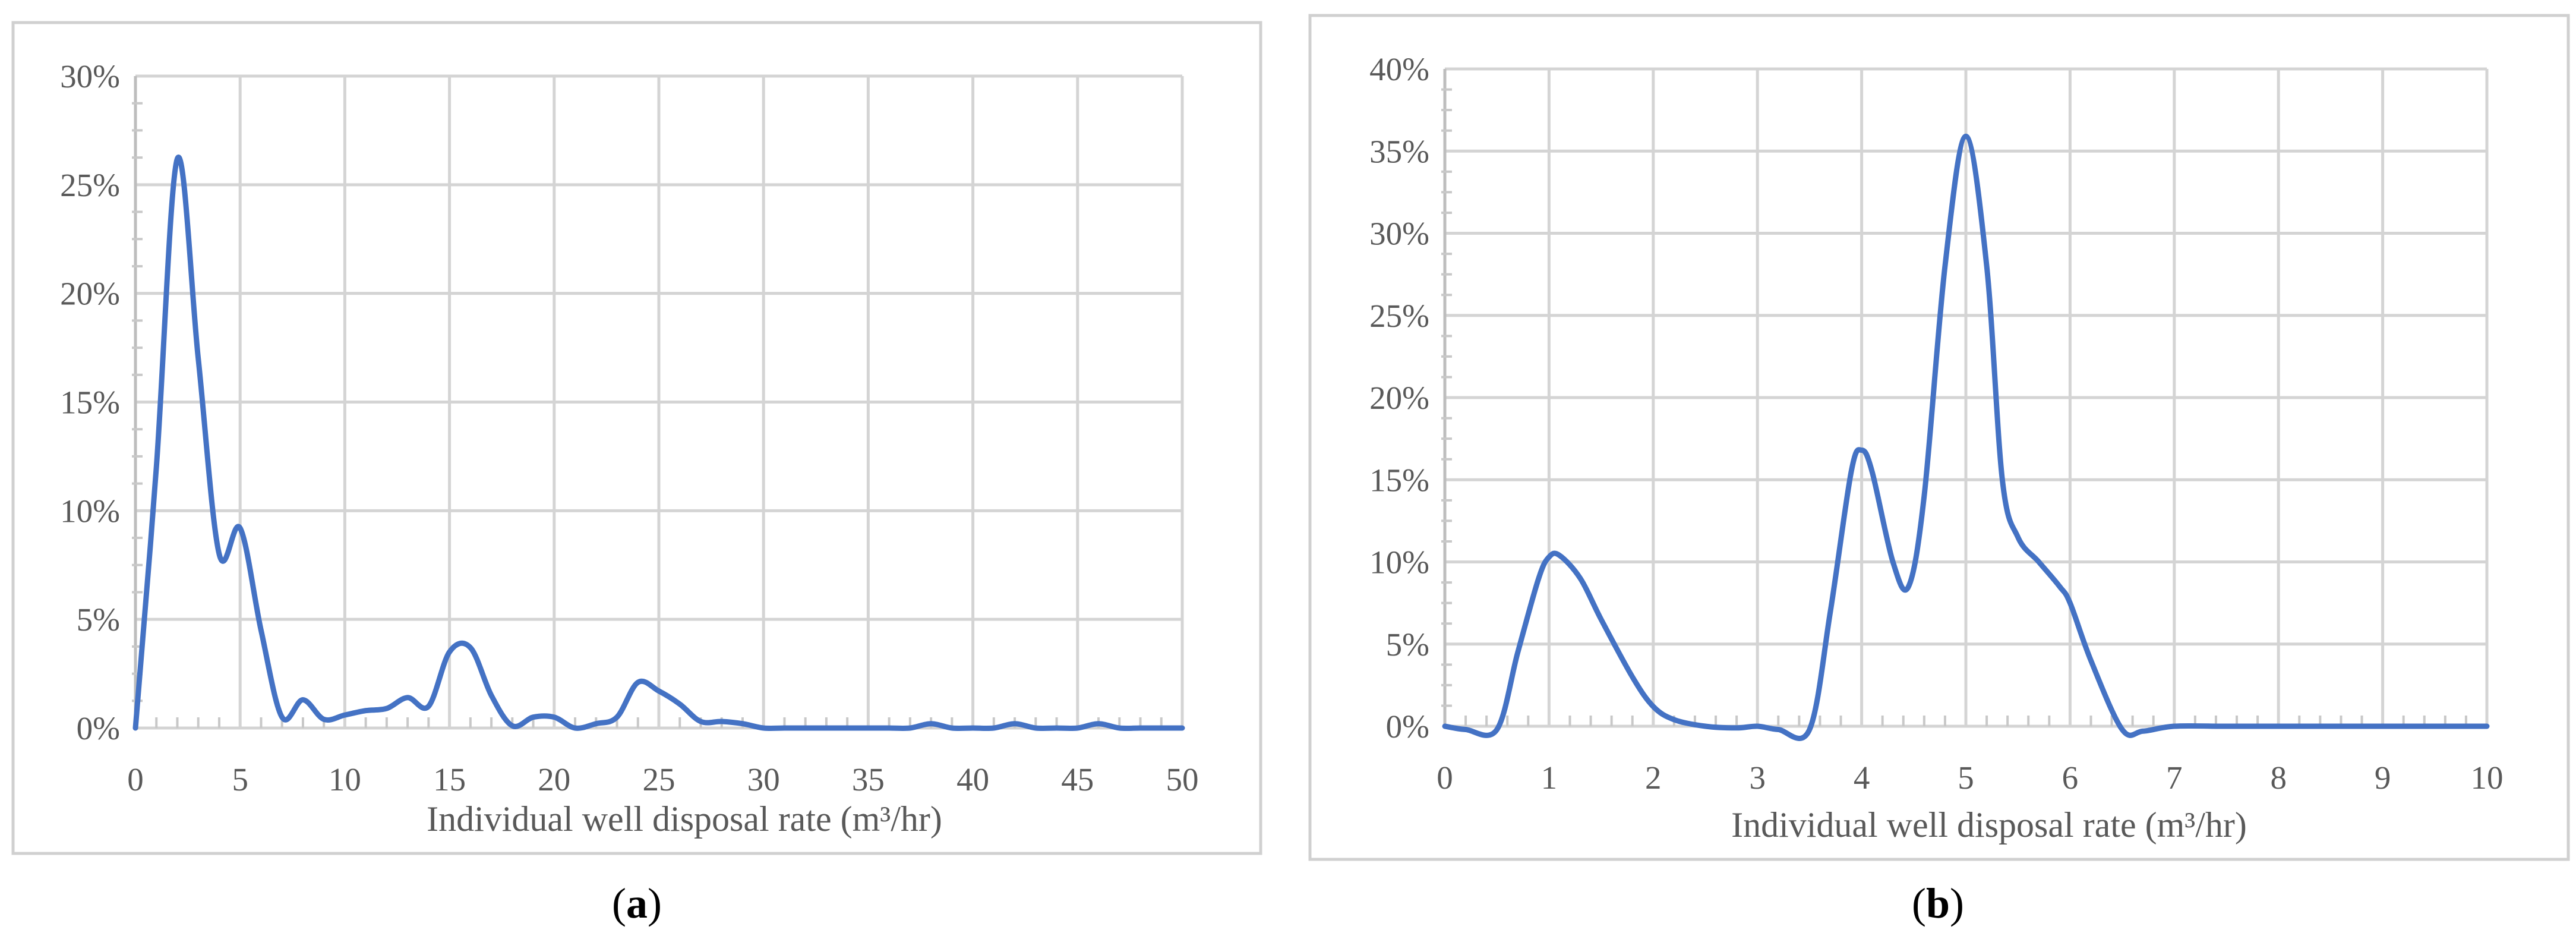 This screenshot has height=939, width=2576. What do you see at coordinates (972, 779) in the screenshot?
I see `x-tick-label-a: 40` at bounding box center [972, 779].